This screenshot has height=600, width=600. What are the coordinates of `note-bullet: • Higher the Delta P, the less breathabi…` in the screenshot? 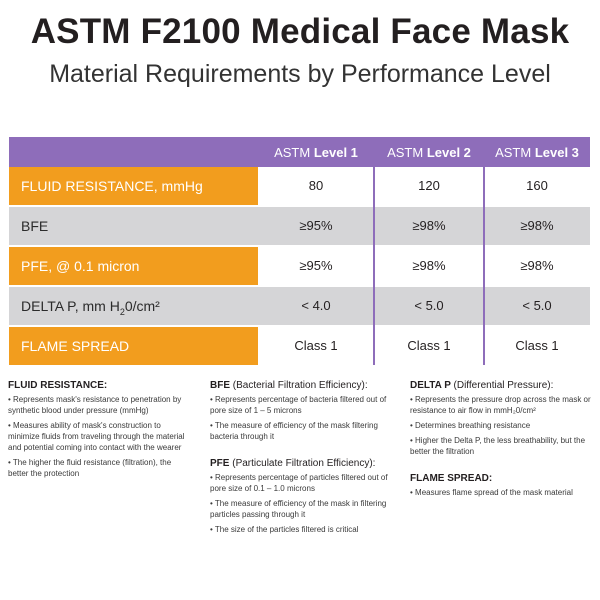 It's located at (498, 446).